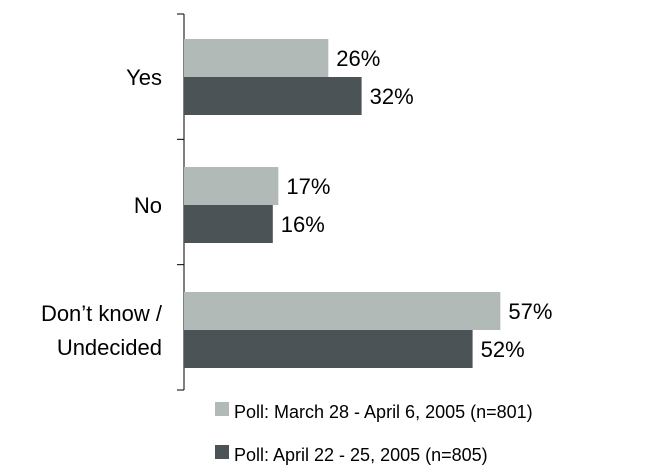 This screenshot has width=661, height=472. What do you see at coordinates (102, 212) in the screenshot?
I see `category-labels: Yes No Don’t know / Undecided` at bounding box center [102, 212].